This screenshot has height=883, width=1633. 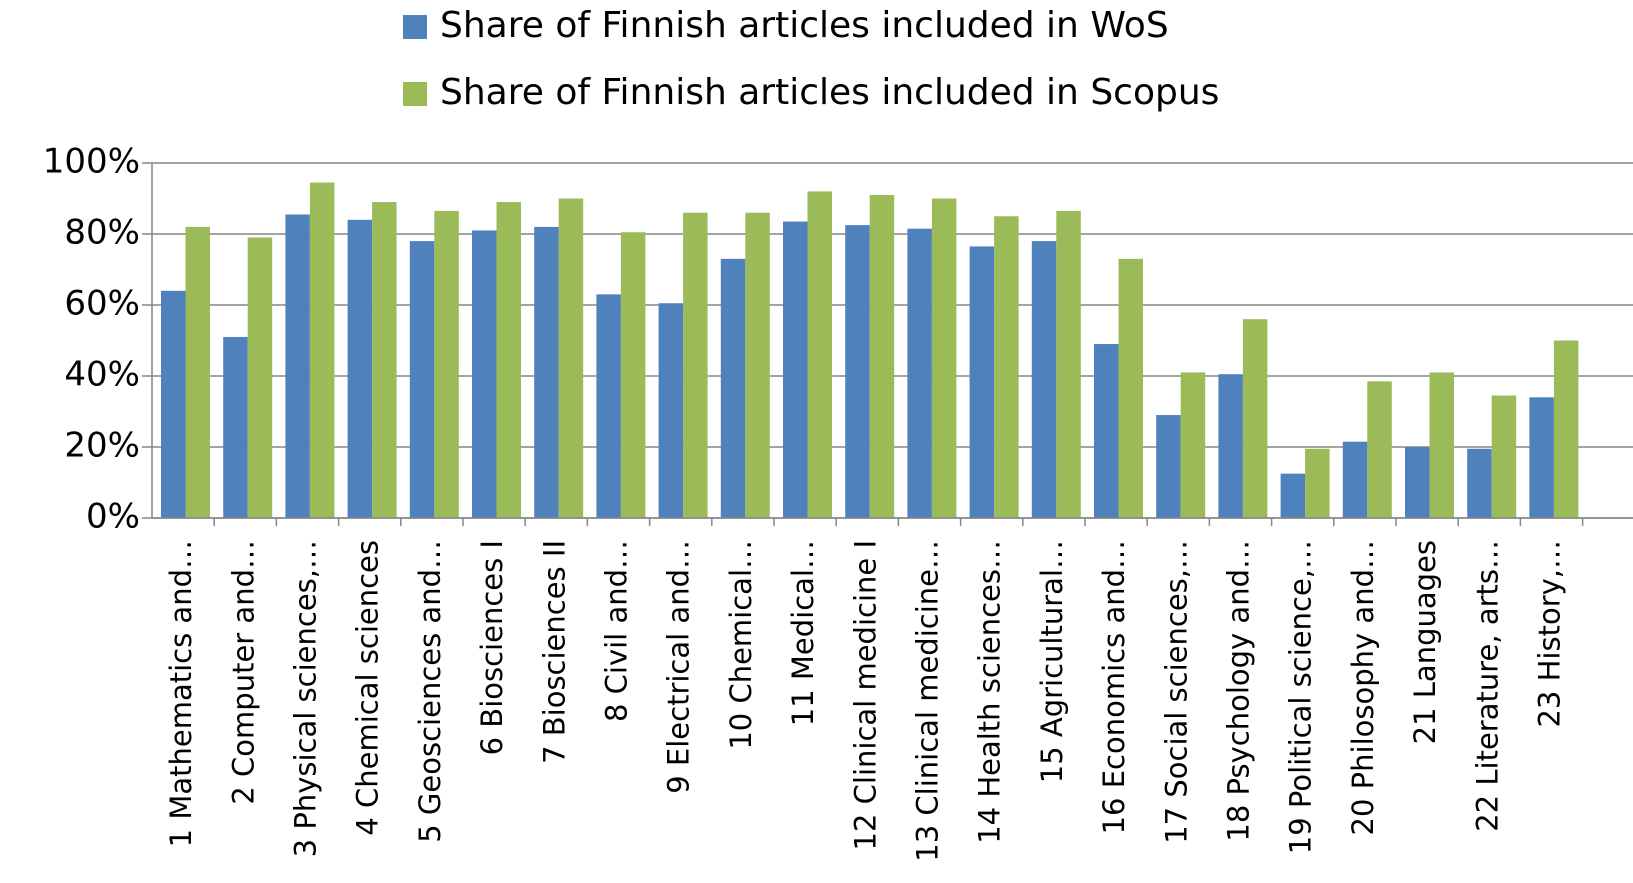 What do you see at coordinates (492, 647) in the screenshot?
I see `x-tick-label: 6 Biosciences I` at bounding box center [492, 647].